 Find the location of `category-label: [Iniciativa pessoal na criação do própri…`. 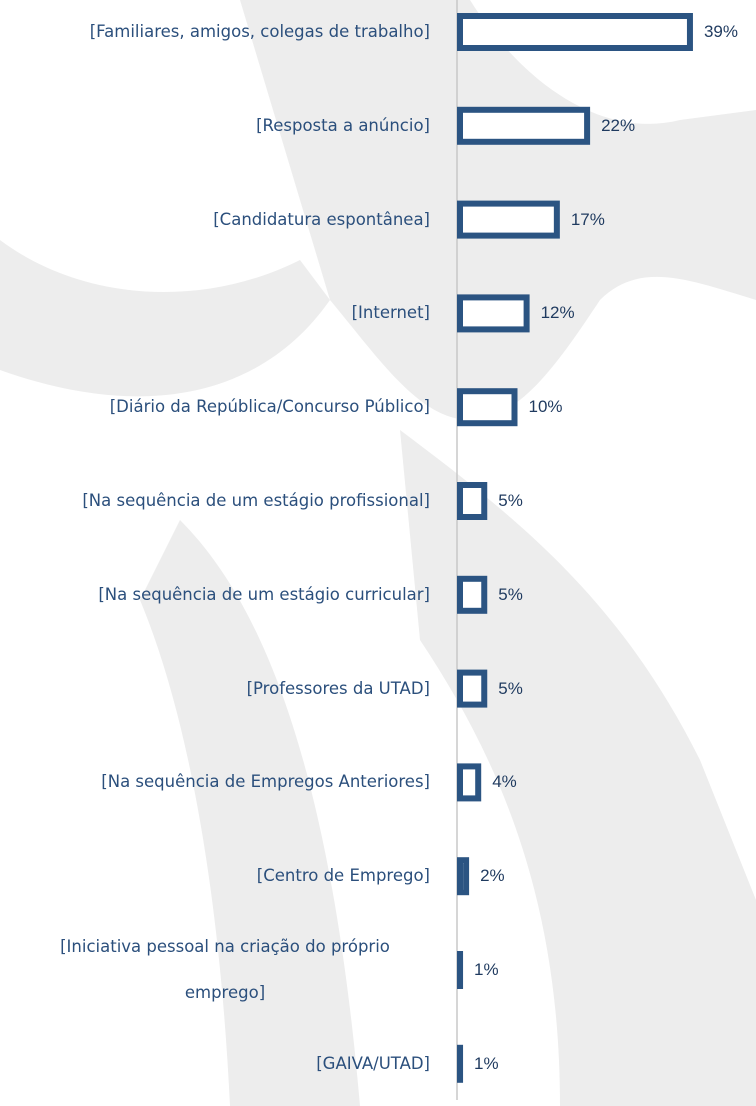

category-label: [Iniciativa pessoal na criação do própri… is located at coordinates (225, 969).